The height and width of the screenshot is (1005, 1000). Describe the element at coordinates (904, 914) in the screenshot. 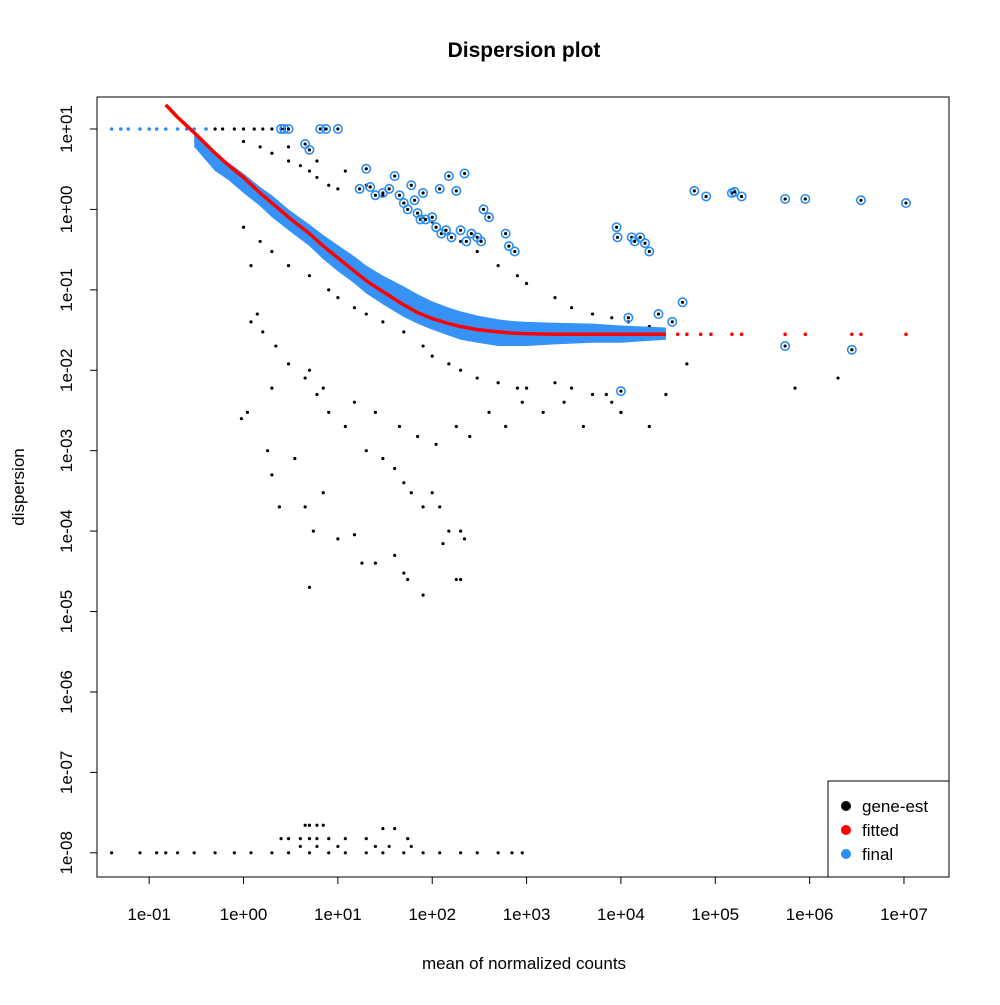

I see `x-tick-label: 1e+07` at that location.